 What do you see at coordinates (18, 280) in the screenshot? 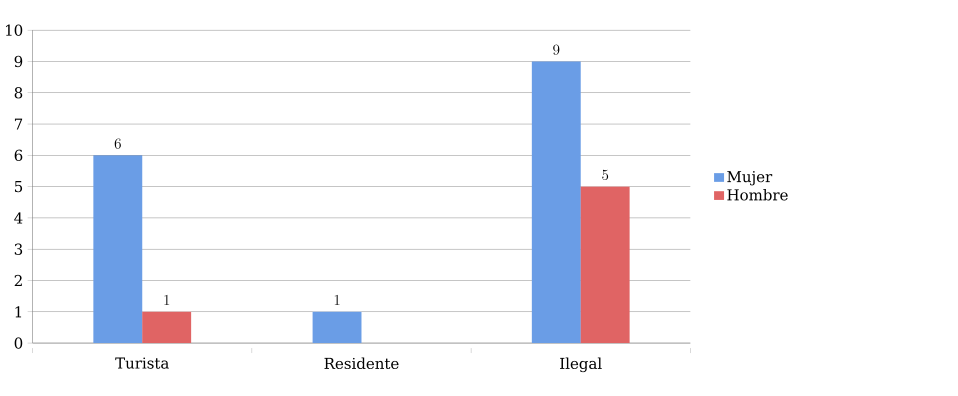
I see `y-tick-label: 2` at bounding box center [18, 280].